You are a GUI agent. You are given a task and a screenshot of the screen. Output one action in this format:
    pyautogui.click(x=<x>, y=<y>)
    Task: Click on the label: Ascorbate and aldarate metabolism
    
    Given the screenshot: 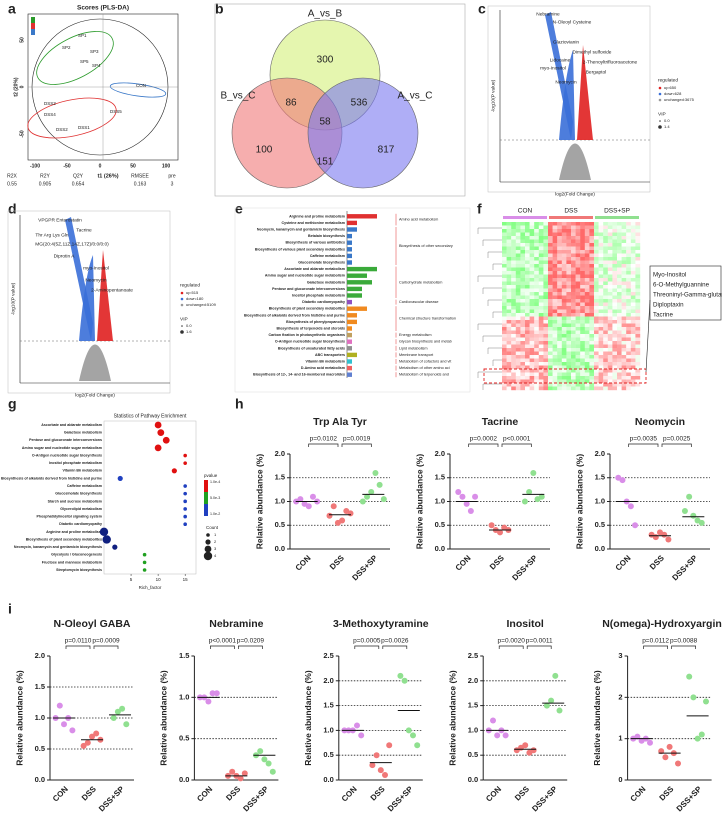 What is the action you would take?
    pyautogui.click(x=71, y=425)
    